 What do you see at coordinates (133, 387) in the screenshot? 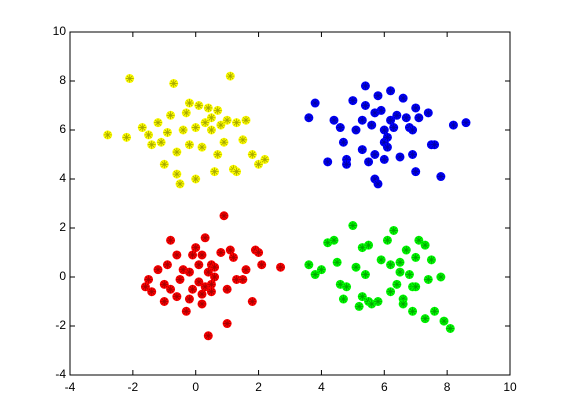
I see `x-tick-label: -2` at bounding box center [133, 387].